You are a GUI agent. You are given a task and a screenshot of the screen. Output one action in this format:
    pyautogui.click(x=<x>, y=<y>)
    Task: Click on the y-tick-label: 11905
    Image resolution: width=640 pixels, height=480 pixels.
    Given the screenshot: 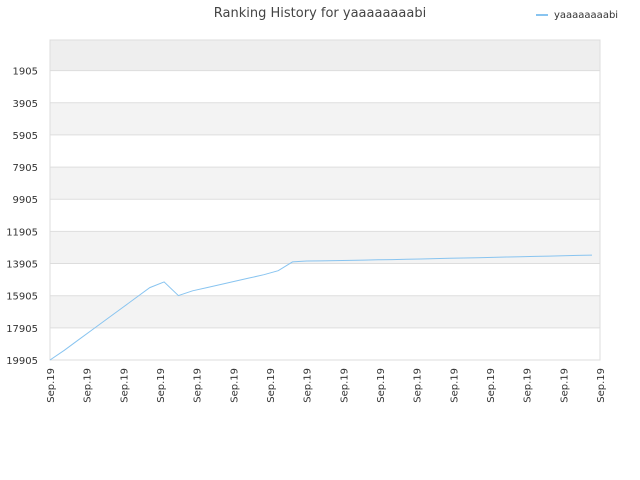 What is the action you would take?
    pyautogui.click(x=22, y=232)
    